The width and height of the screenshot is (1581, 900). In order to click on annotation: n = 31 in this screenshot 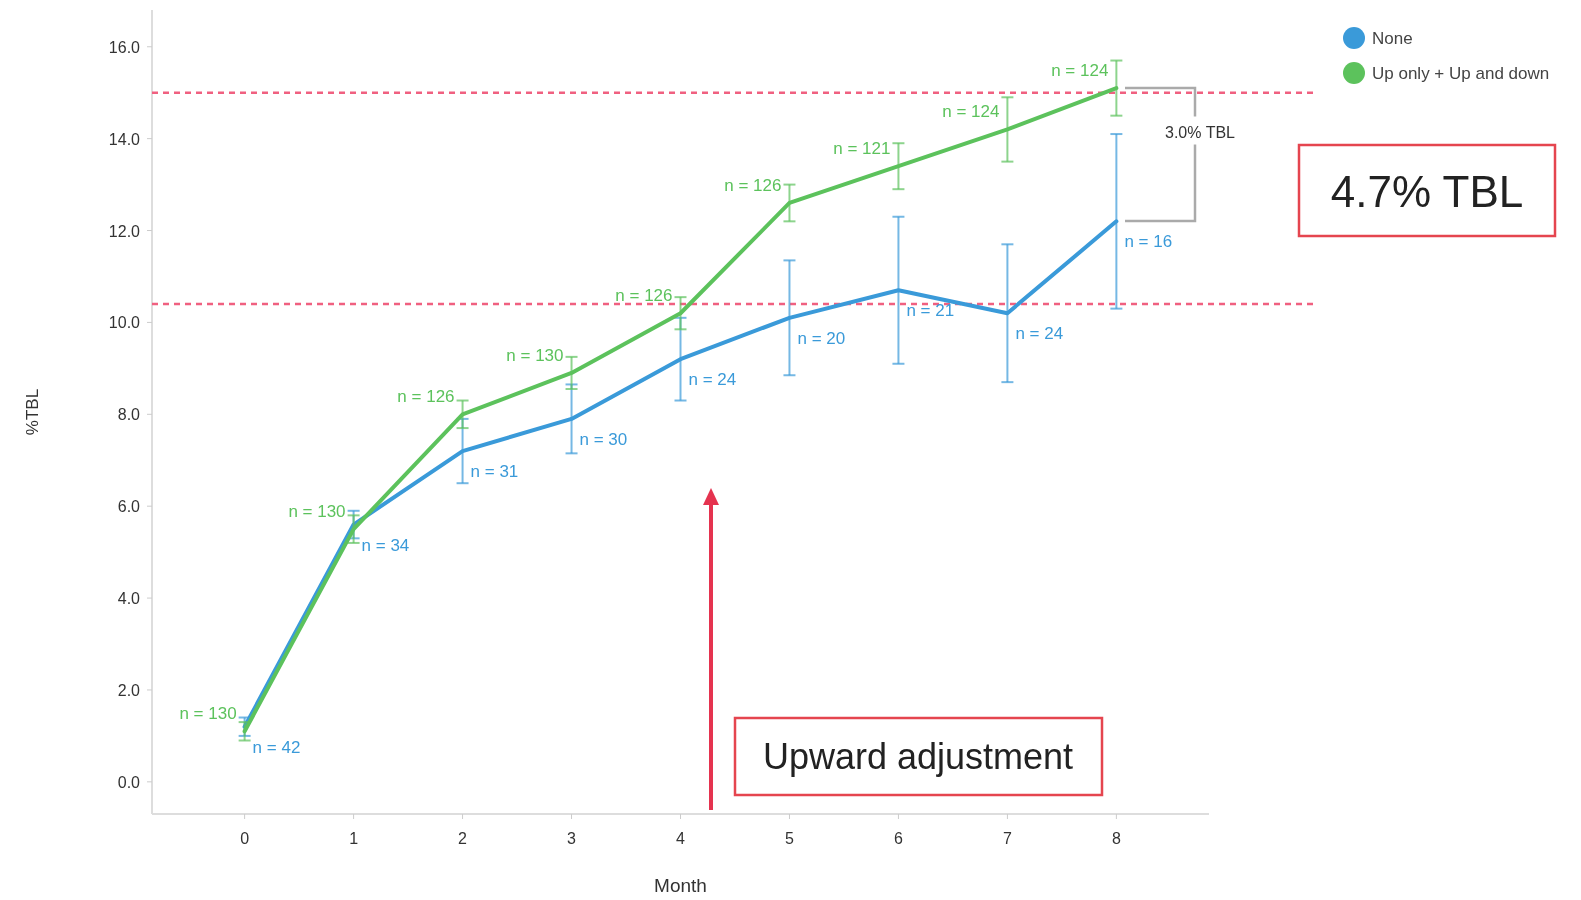, I will do `click(494, 472)`.